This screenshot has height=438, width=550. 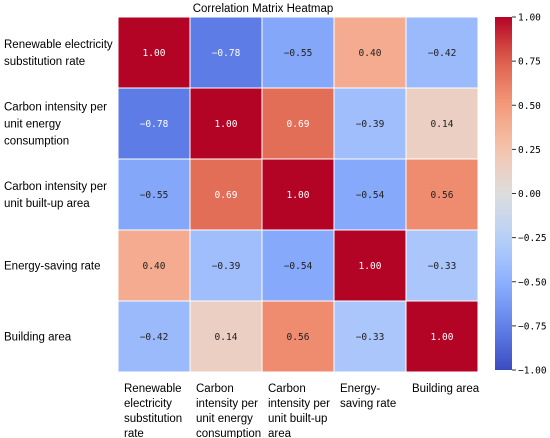 What do you see at coordinates (44, 62) in the screenshot?
I see `row-label: substitution rate` at bounding box center [44, 62].